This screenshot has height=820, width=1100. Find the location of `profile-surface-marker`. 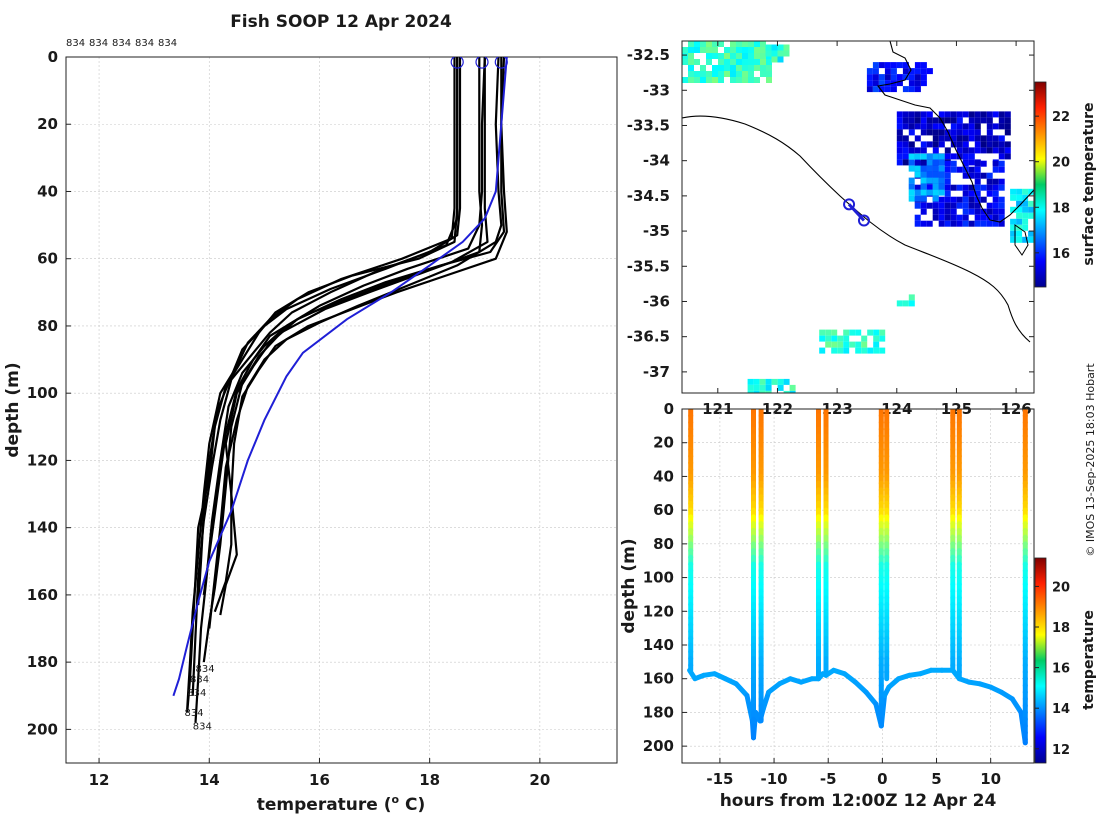

profile-surface-marker is located at coordinates (482, 63).